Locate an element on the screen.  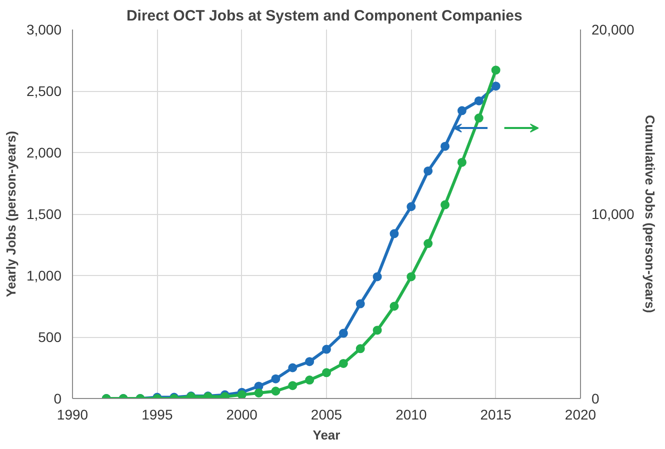
x-tick-label: 1990 is located at coordinates (72, 414).